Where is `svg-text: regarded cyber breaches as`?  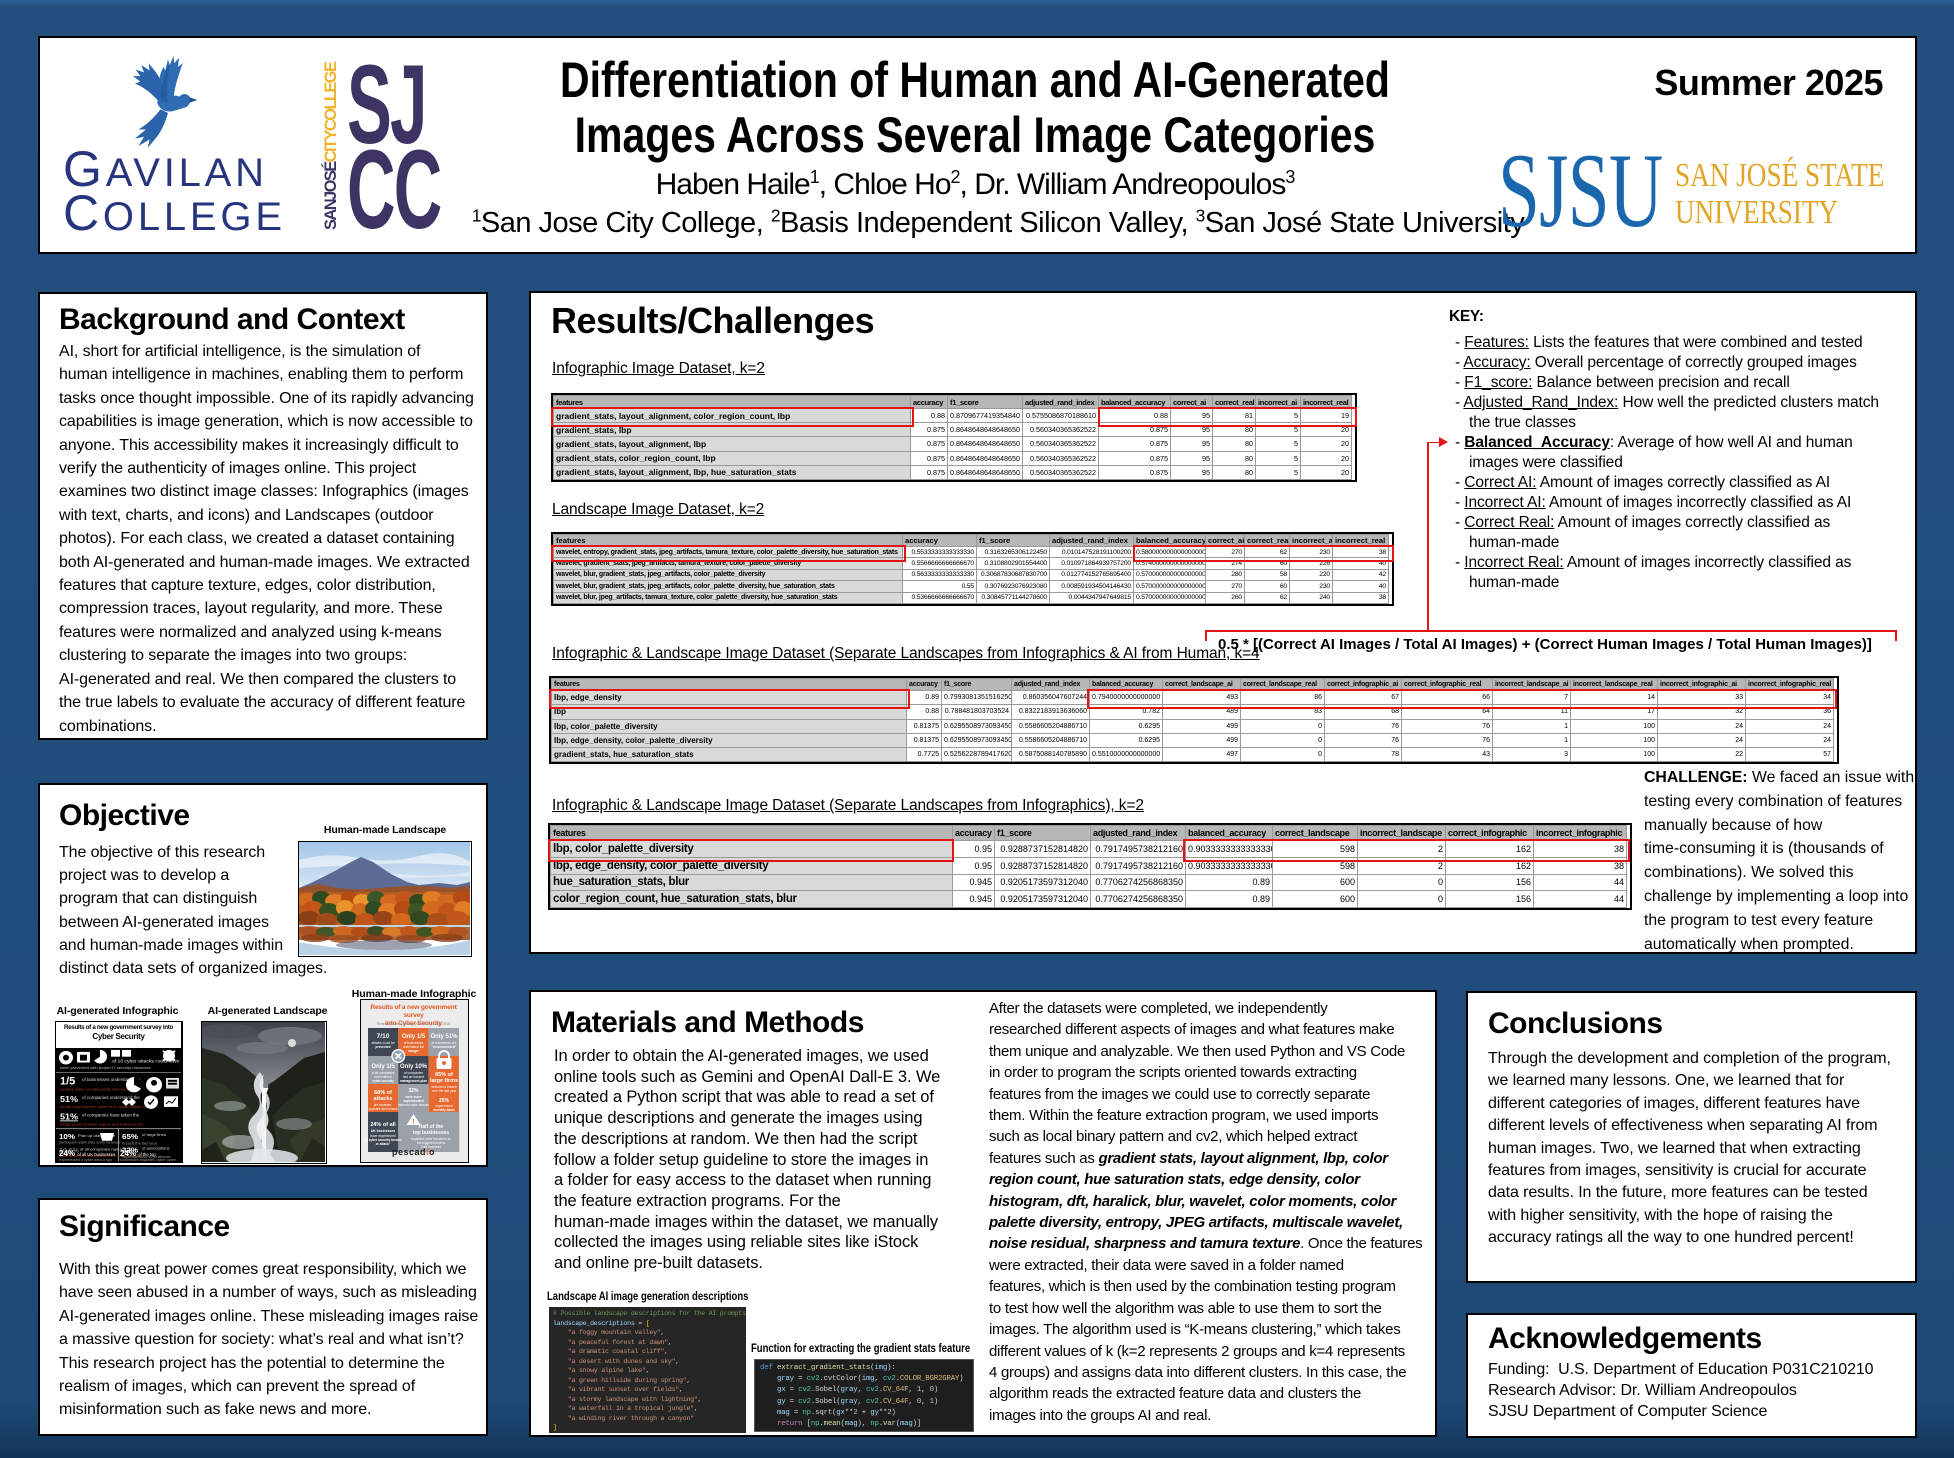 svg-text: regarded cyber breaches as is located at coordinates (431, 1139).